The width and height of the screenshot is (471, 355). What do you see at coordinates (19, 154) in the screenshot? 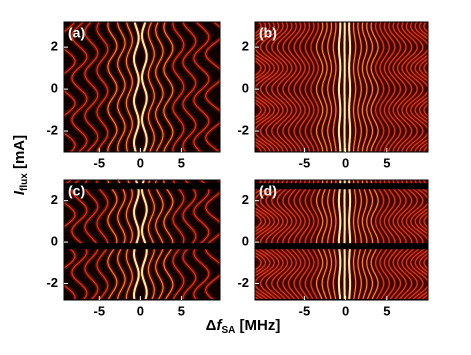
I see `y-label-unit: [mA]` at bounding box center [19, 154].